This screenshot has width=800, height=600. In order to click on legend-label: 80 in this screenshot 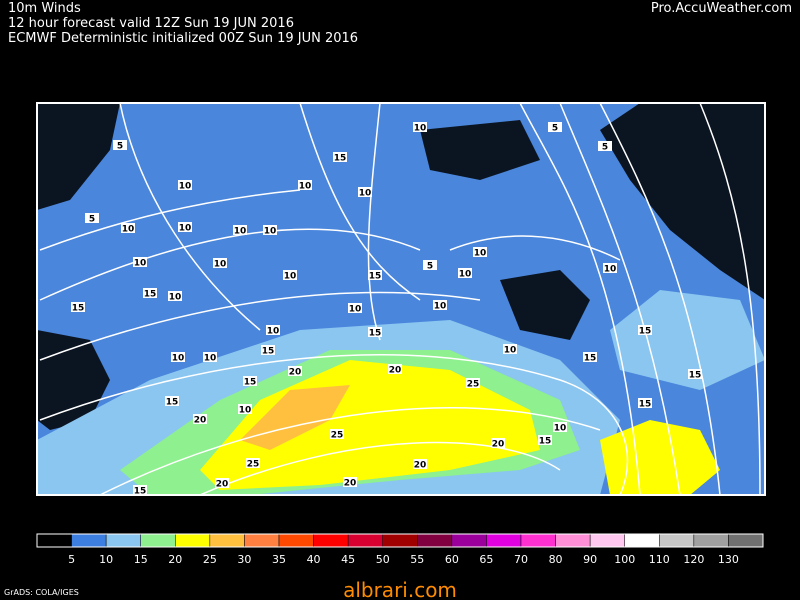, I will do `click(556, 559)`.